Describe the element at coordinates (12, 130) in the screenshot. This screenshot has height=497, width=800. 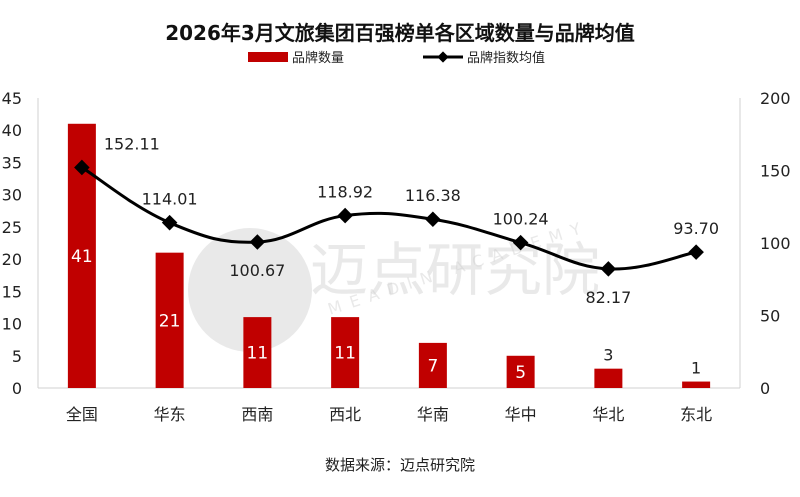
I see `y-left-tick-label: 40` at that location.